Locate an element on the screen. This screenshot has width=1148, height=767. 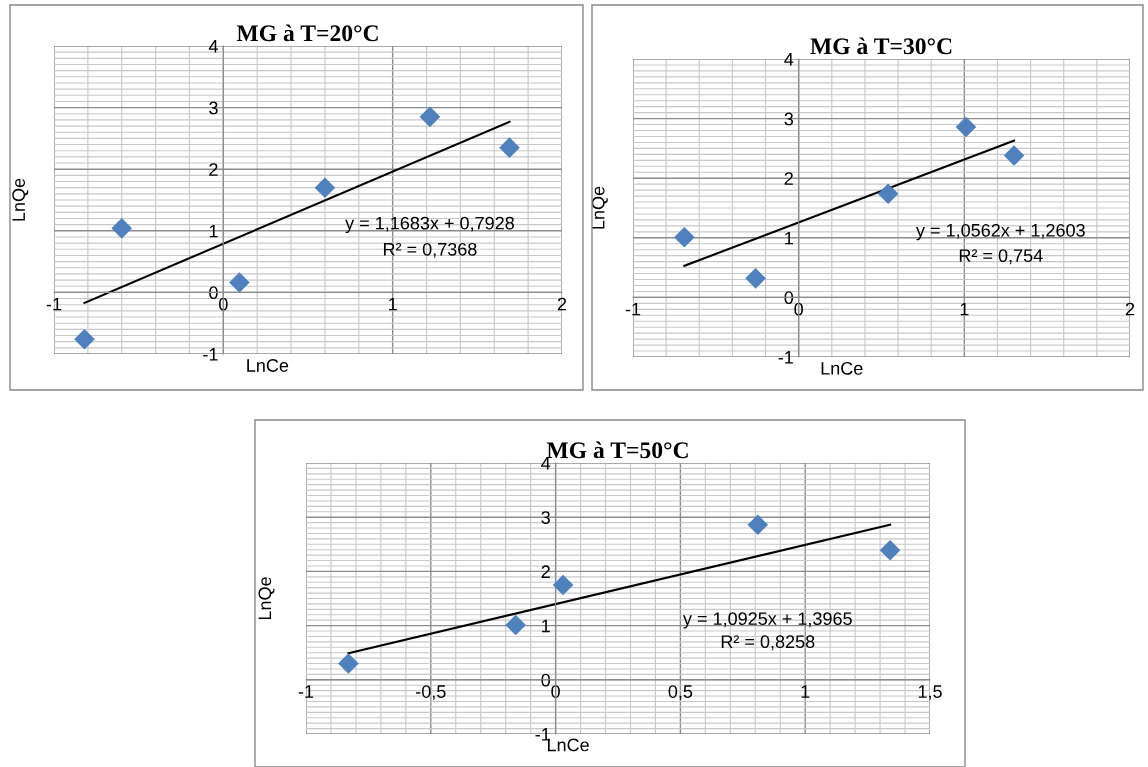
annotation: y = 1,1683x + 0,7928 is located at coordinates (429, 225).